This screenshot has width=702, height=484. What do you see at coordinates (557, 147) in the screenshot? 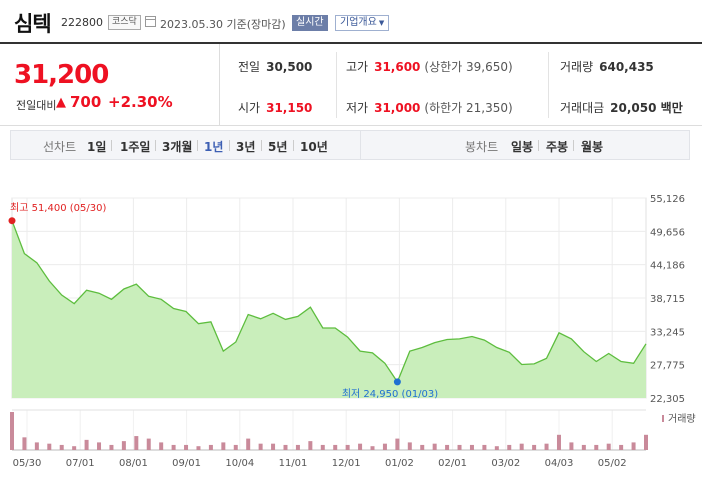
I see `candle-weekly: 주봉` at bounding box center [557, 147].